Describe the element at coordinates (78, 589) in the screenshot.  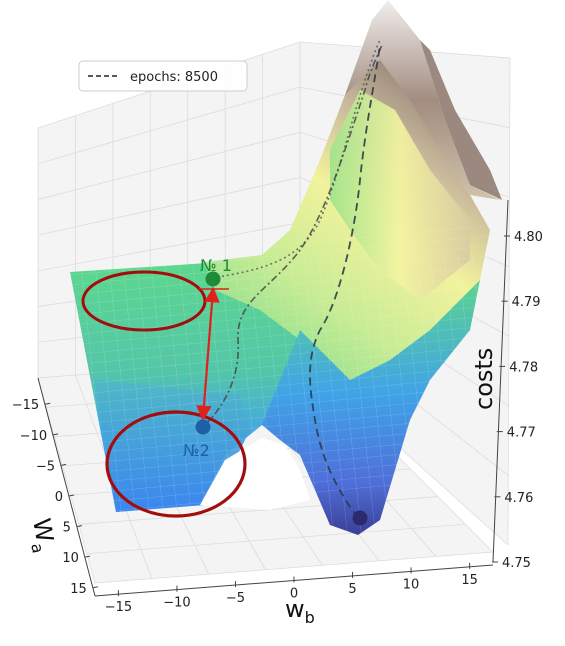
I see `y-tick-label: 15` at that location.